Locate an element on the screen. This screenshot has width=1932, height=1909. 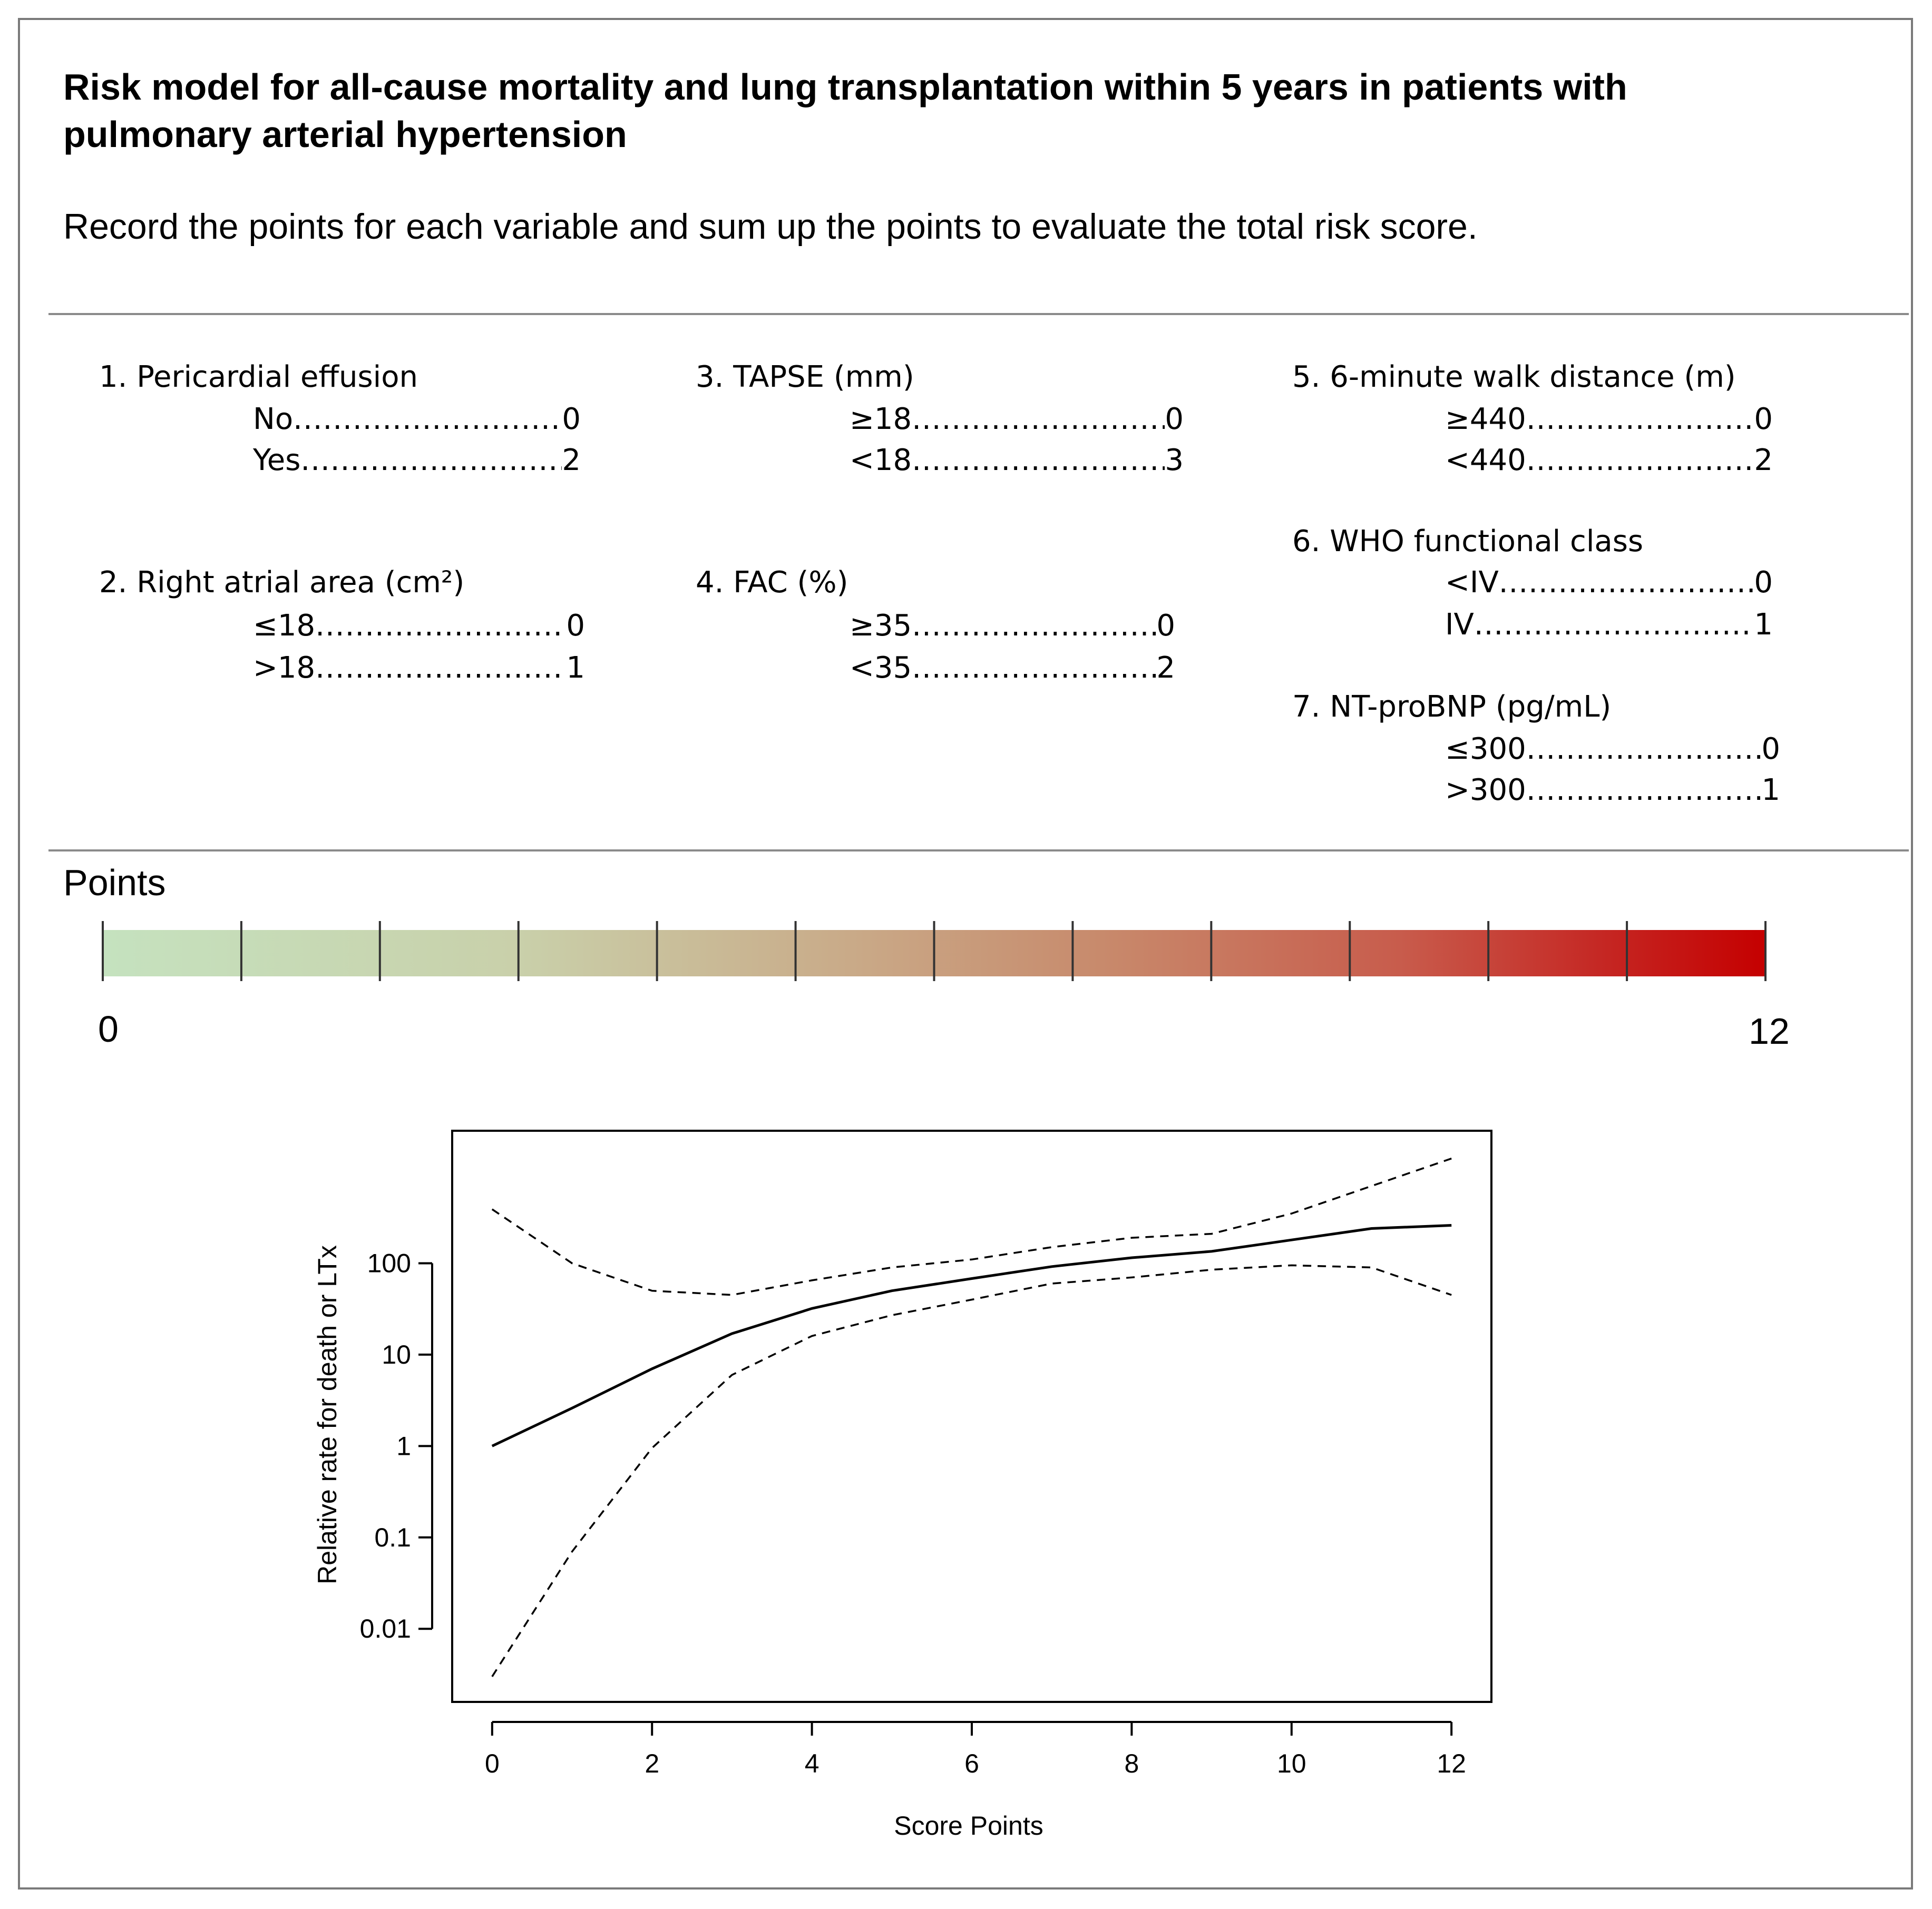
variable-tapse: 3. TAPSE (mm) is located at coordinates (805, 377).